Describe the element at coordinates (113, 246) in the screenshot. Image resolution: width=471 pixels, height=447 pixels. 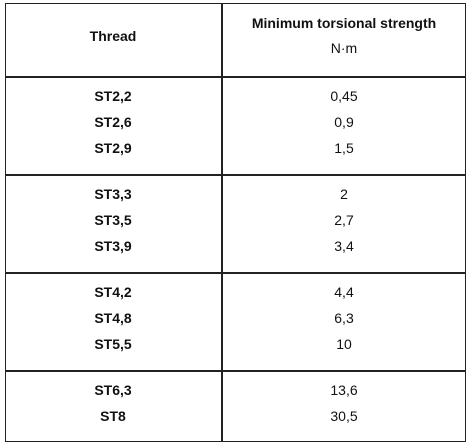
I see `thread-cell: ST3,9` at that location.